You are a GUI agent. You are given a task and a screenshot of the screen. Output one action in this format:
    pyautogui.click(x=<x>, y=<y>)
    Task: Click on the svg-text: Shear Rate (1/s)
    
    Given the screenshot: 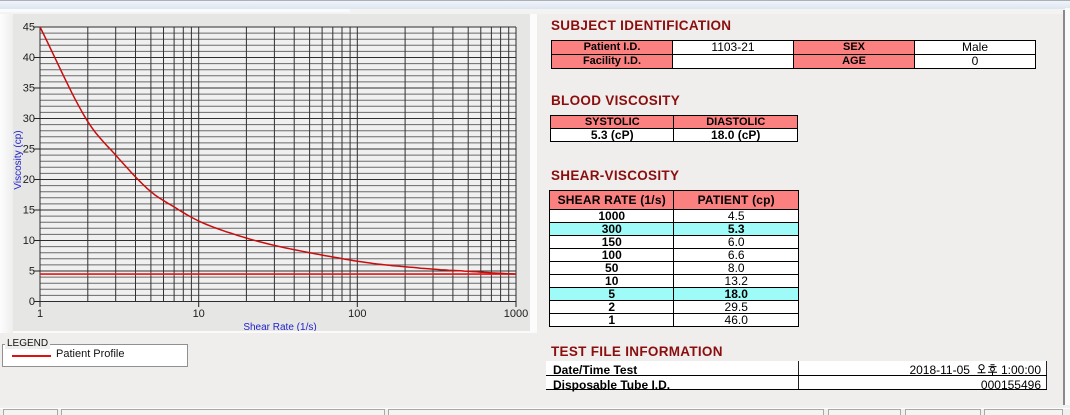 What is the action you would take?
    pyautogui.click(x=279, y=326)
    